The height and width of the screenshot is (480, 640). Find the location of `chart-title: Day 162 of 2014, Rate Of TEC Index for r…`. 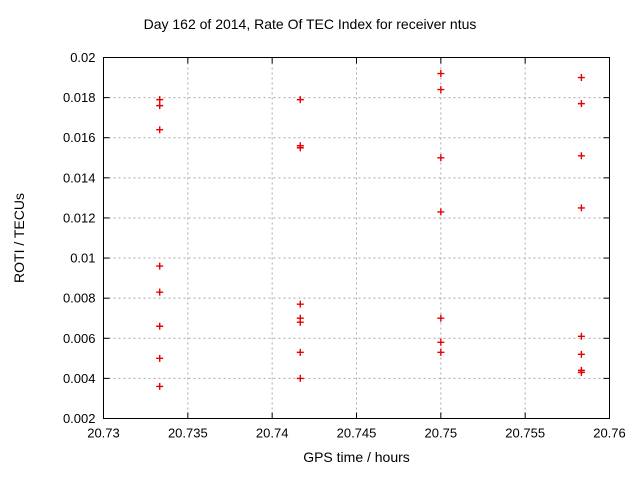

chart-title: Day 162 of 2014, Rate Of TEC Index for r… is located at coordinates (310, 24).